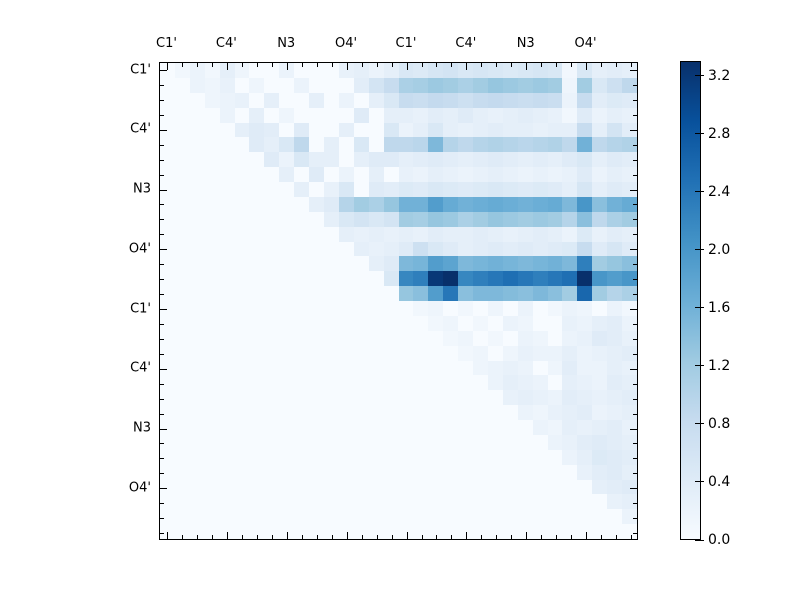 This screenshot has height=600, width=800. What do you see at coordinates (690, 300) in the screenshot?
I see `colorbar` at bounding box center [690, 300].